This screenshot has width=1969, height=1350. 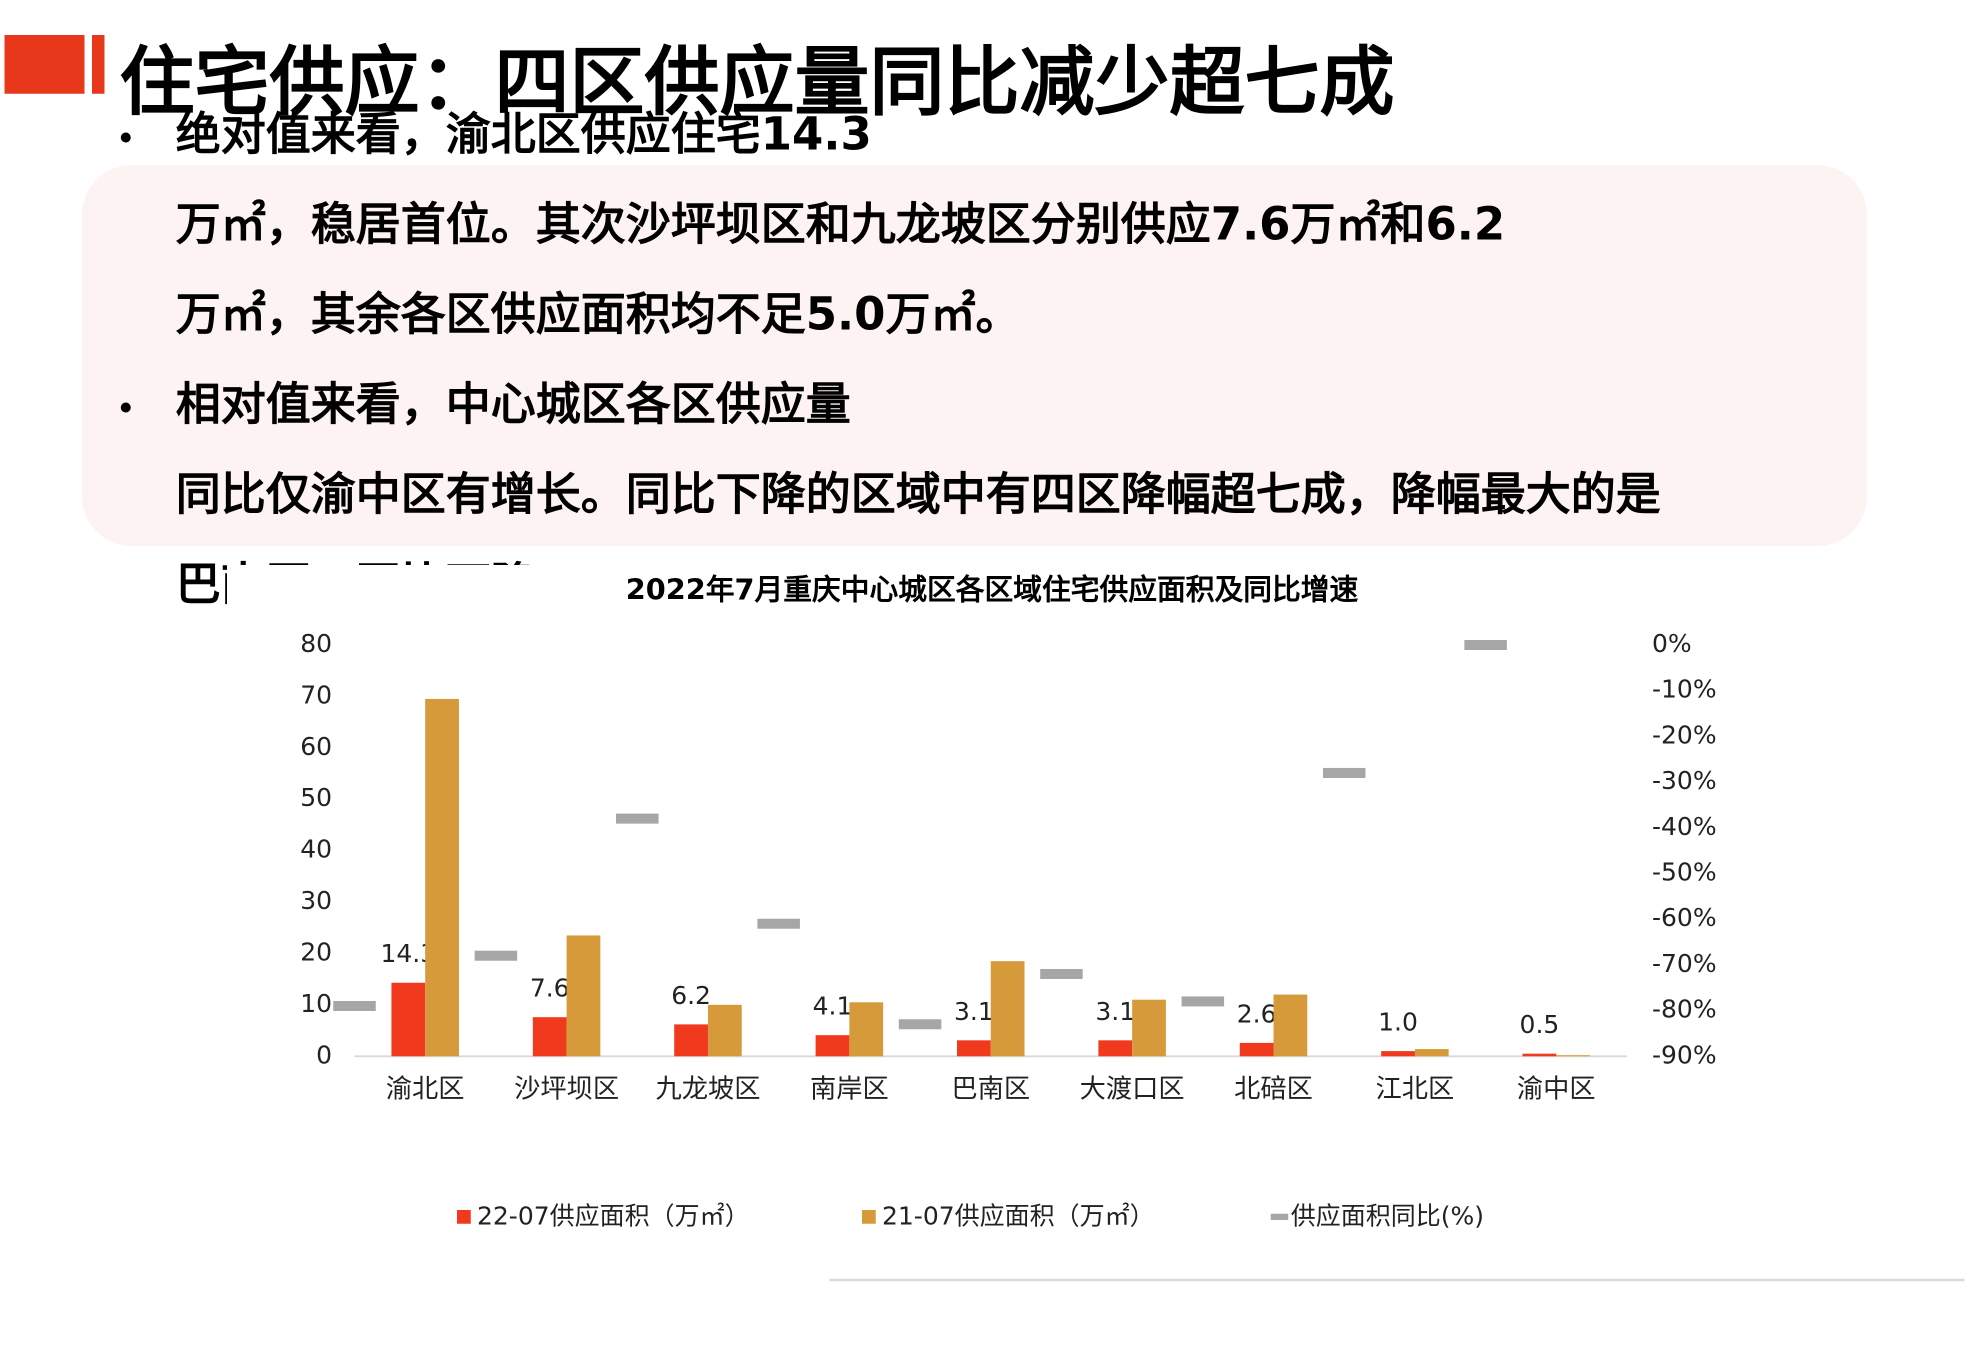 What do you see at coordinates (316, 694) in the screenshot?
I see `y-tick-label: 70` at bounding box center [316, 694].